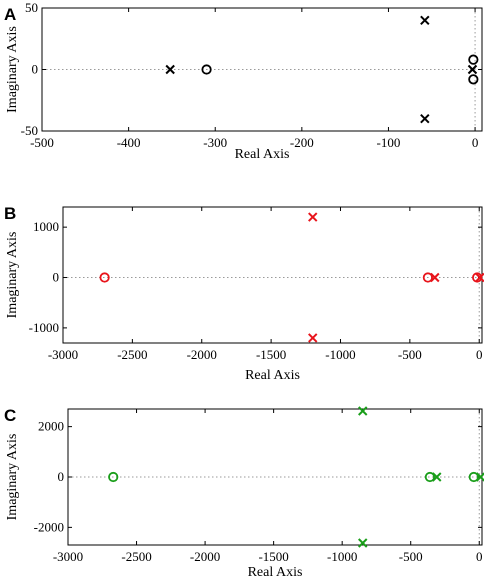 The height and width of the screenshot is (581, 484). Describe the element at coordinates (10, 213) in the screenshot. I see `panel-label: B` at that location.